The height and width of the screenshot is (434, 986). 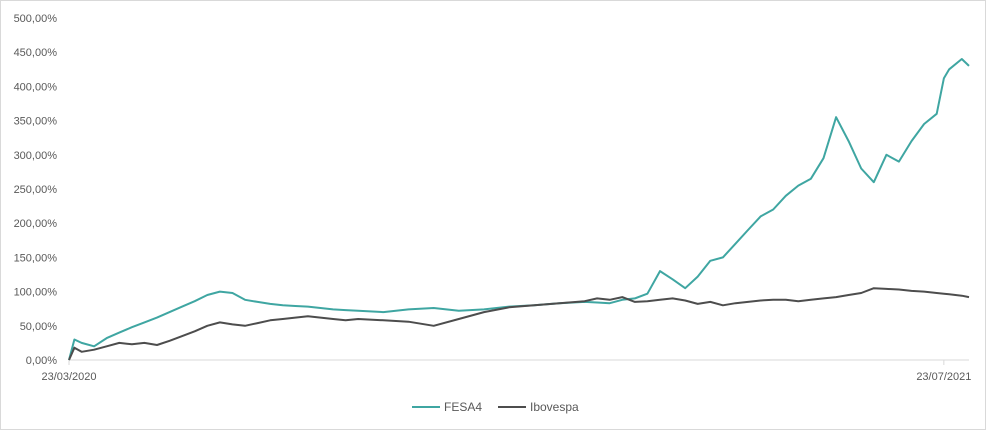 I want to click on y-tick-label: 250,00%, so click(x=36, y=190).